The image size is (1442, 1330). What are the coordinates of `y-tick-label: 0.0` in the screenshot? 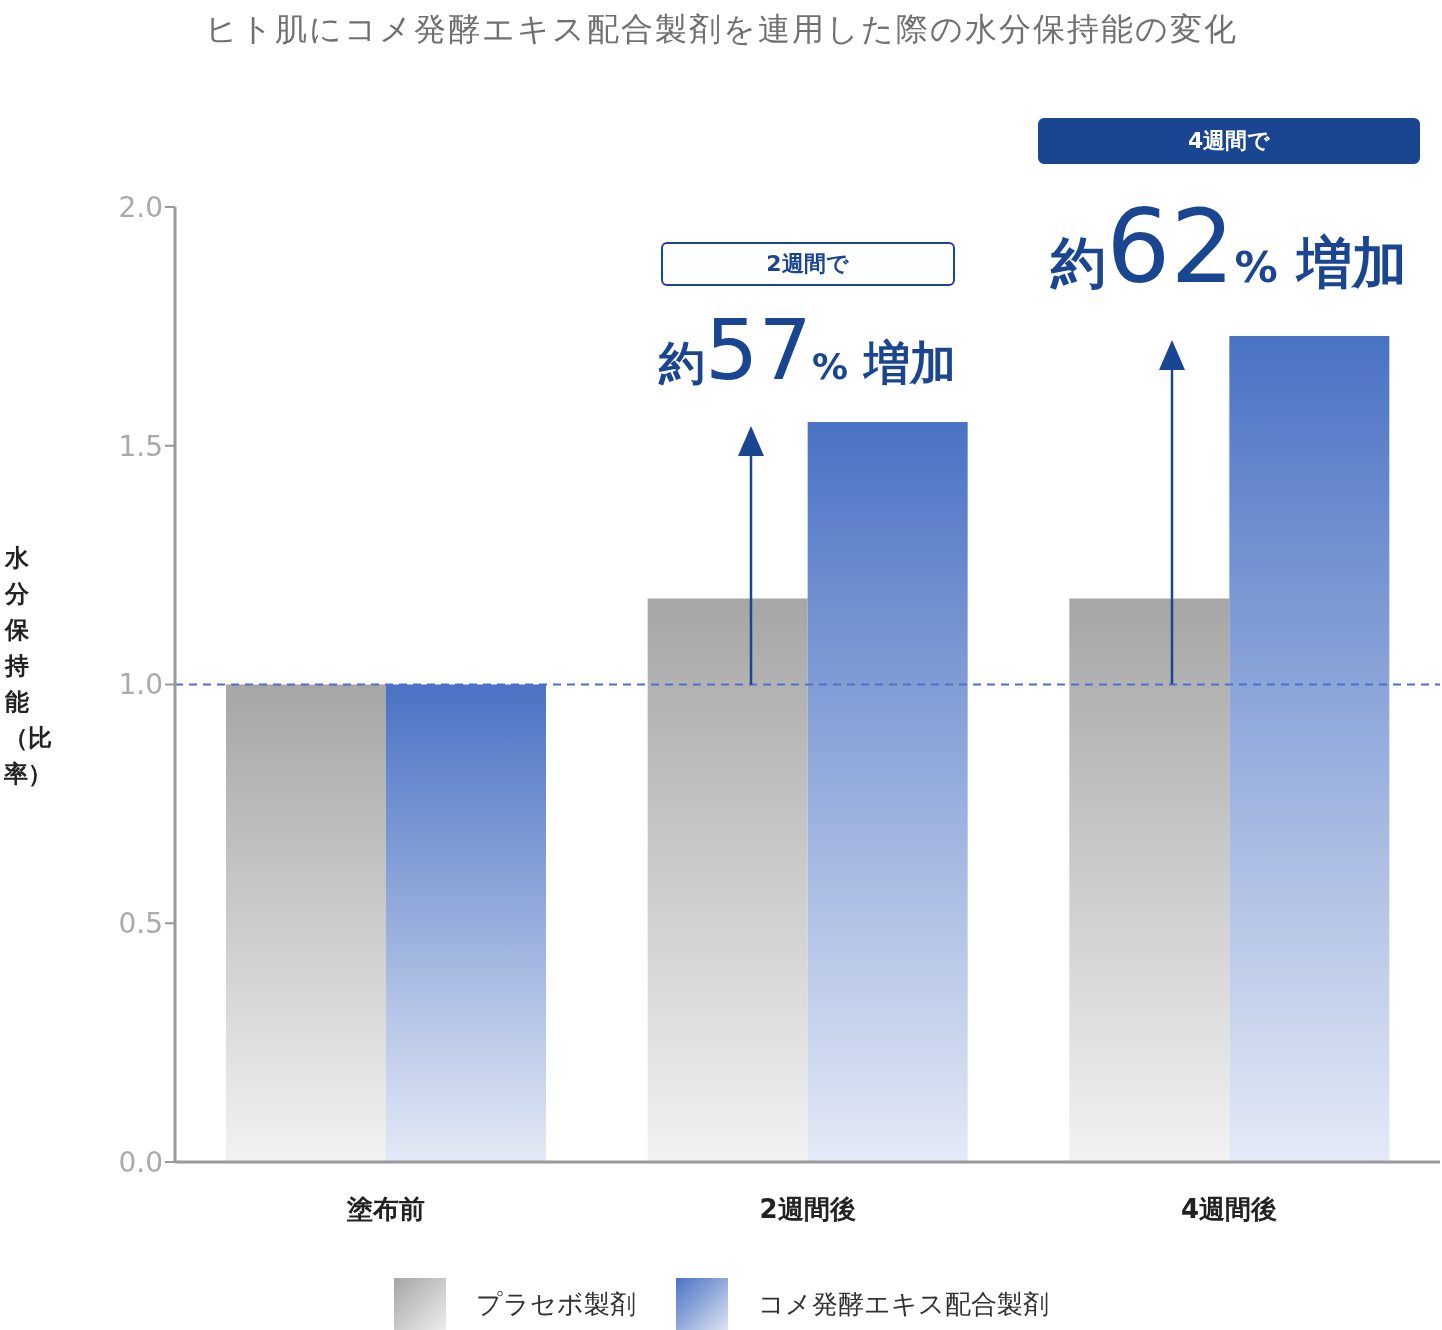 It's located at (140, 1162).